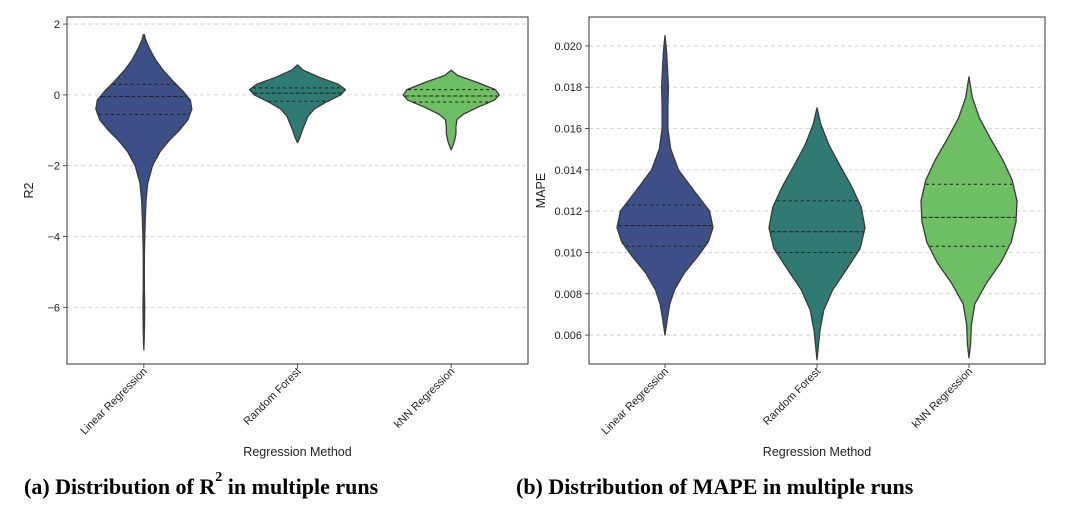 The height and width of the screenshot is (510, 1084). I want to click on caption-a-prefix: (a) Distribution of R, so click(120, 486).